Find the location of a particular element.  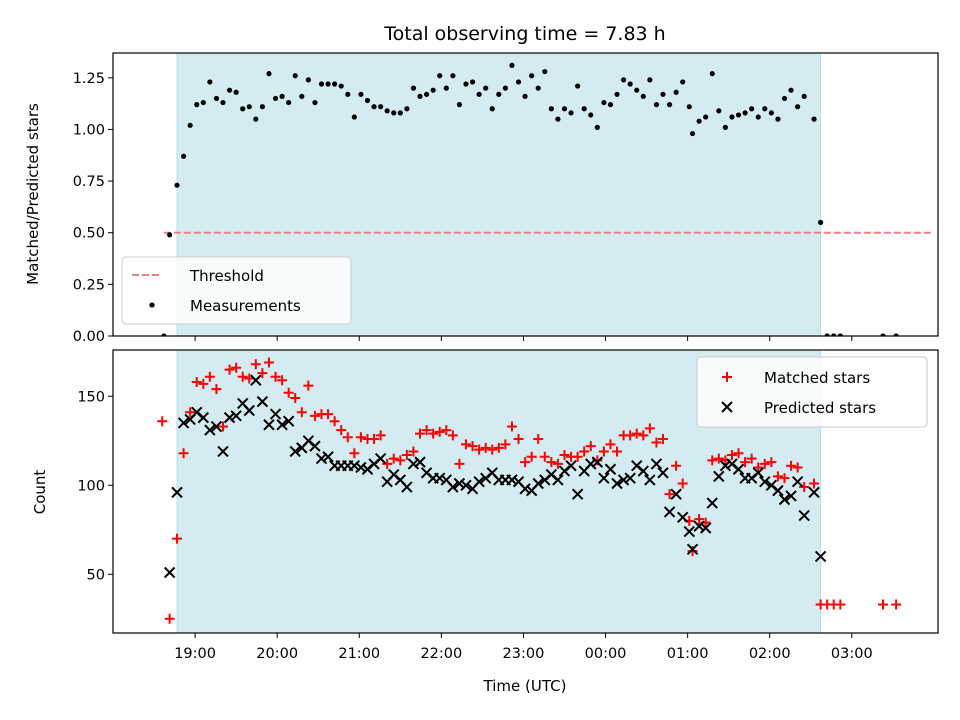

y-tick-label: 100 is located at coordinates (91, 486).